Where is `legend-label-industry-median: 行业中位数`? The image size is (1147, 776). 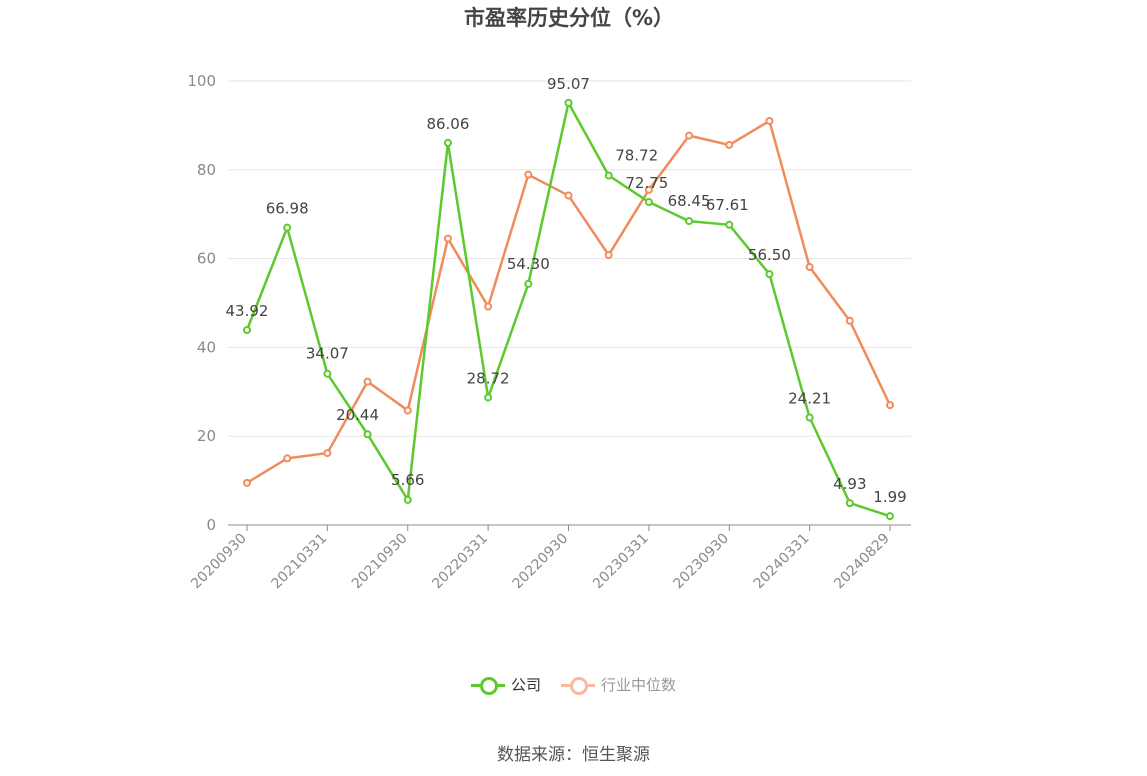
legend-label-industry-median: 行业中位数 is located at coordinates (639, 685).